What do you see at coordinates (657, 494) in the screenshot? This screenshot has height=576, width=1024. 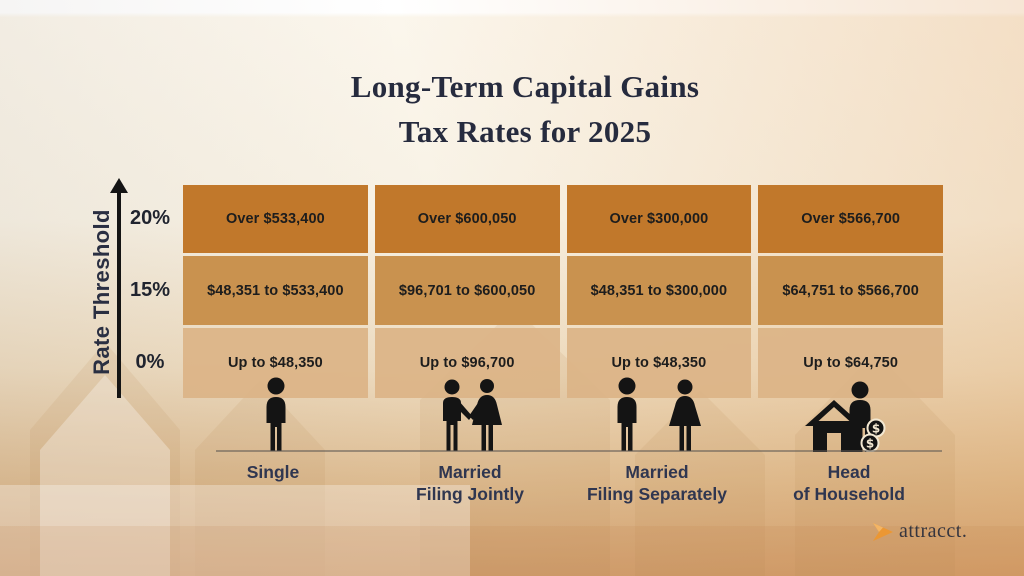 I see `category-line: Filing Separately` at bounding box center [657, 494].